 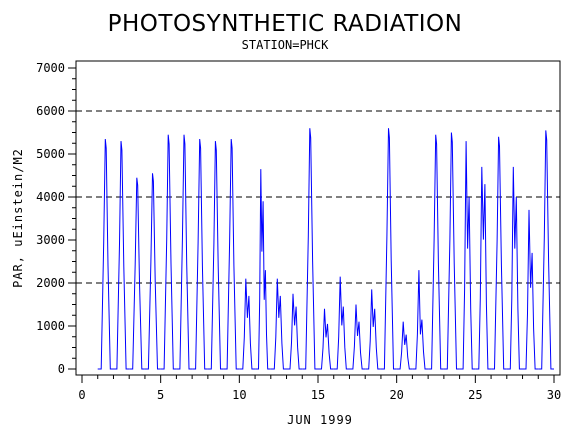 What do you see at coordinates (285, 45) in the screenshot?
I see `chart-subtitle: STATION=PHCK` at bounding box center [285, 45].